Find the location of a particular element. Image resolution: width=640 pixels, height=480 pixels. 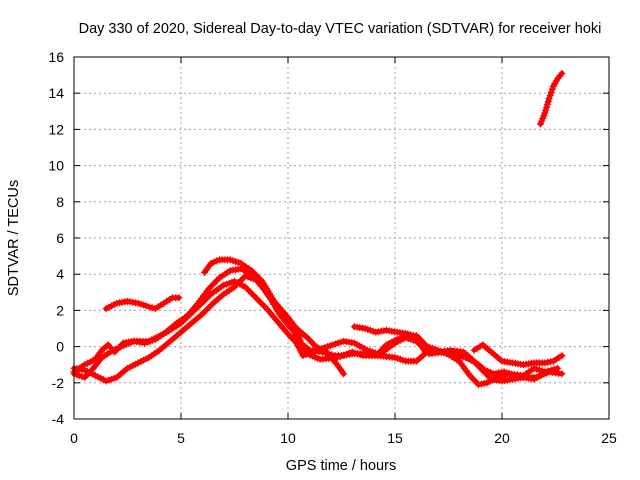

y-axis-label: SDTVAR / TECUs is located at coordinates (14, 238).